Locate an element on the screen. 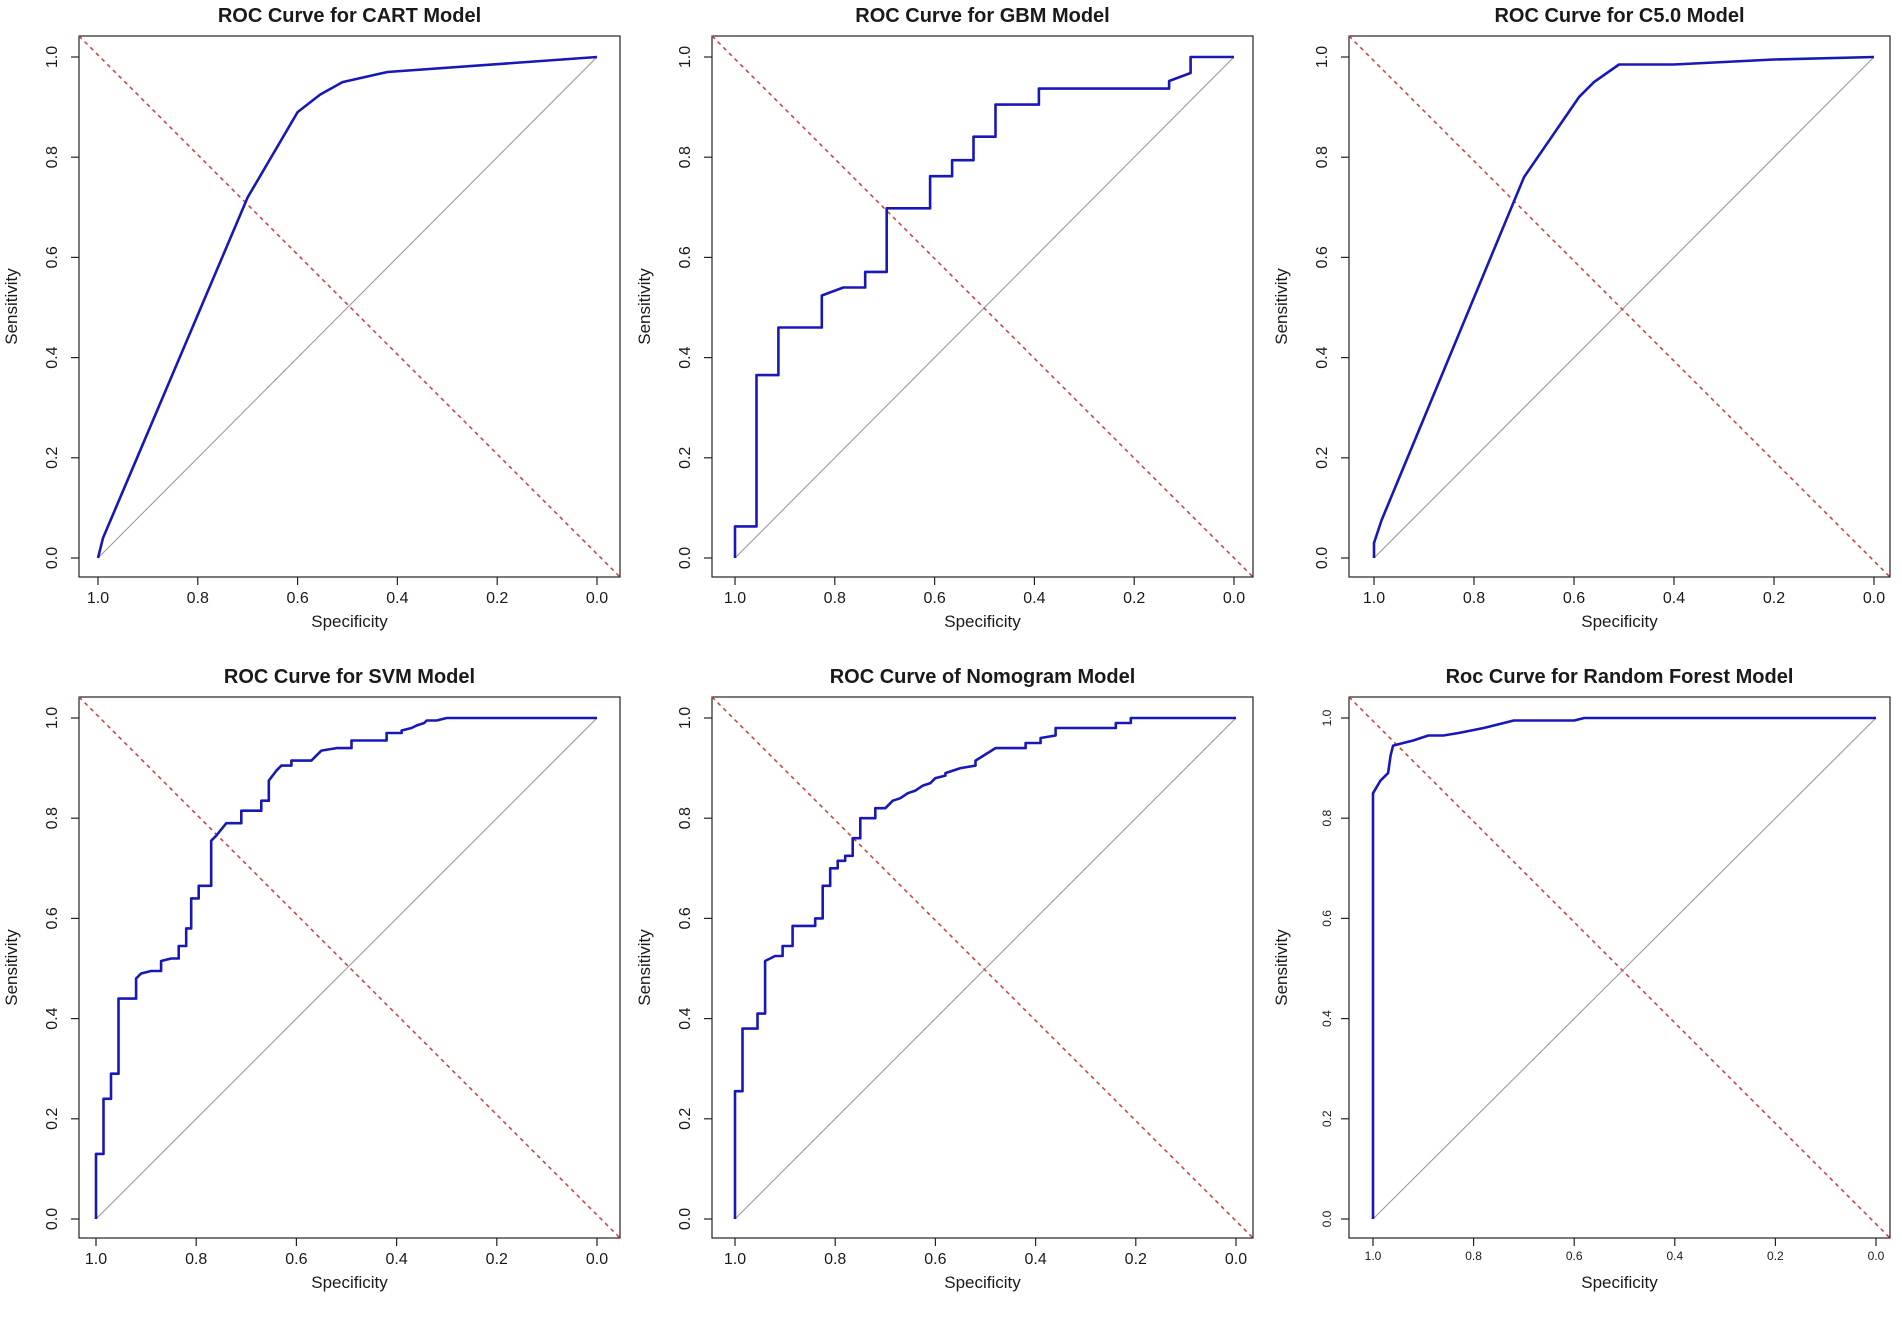 Image resolution: width=1902 pixels, height=1320 pixels. panel-title: ROC Curve of Nomogram Model is located at coordinates (983, 677).